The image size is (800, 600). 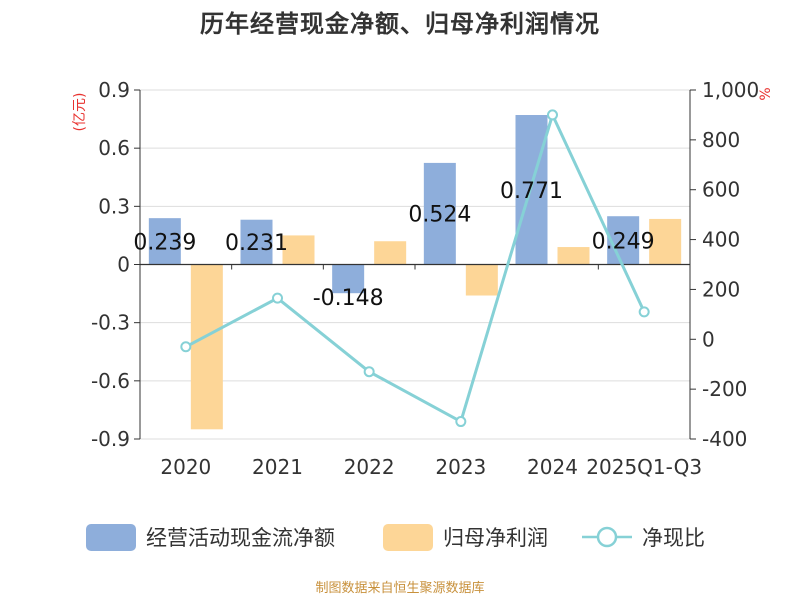 I want to click on left-axis-tick-label: -0.3, so click(x=110, y=323).